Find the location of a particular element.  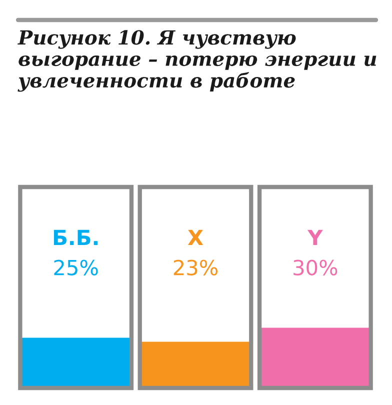

data-label: 25% is located at coordinates (76, 268).